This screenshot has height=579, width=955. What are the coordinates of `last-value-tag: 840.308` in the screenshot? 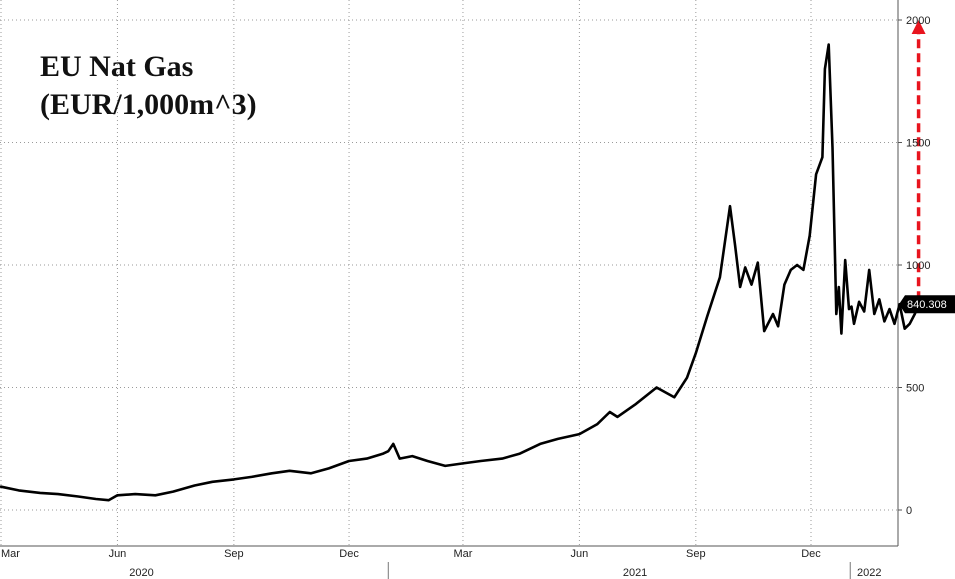 It's located at (927, 304).